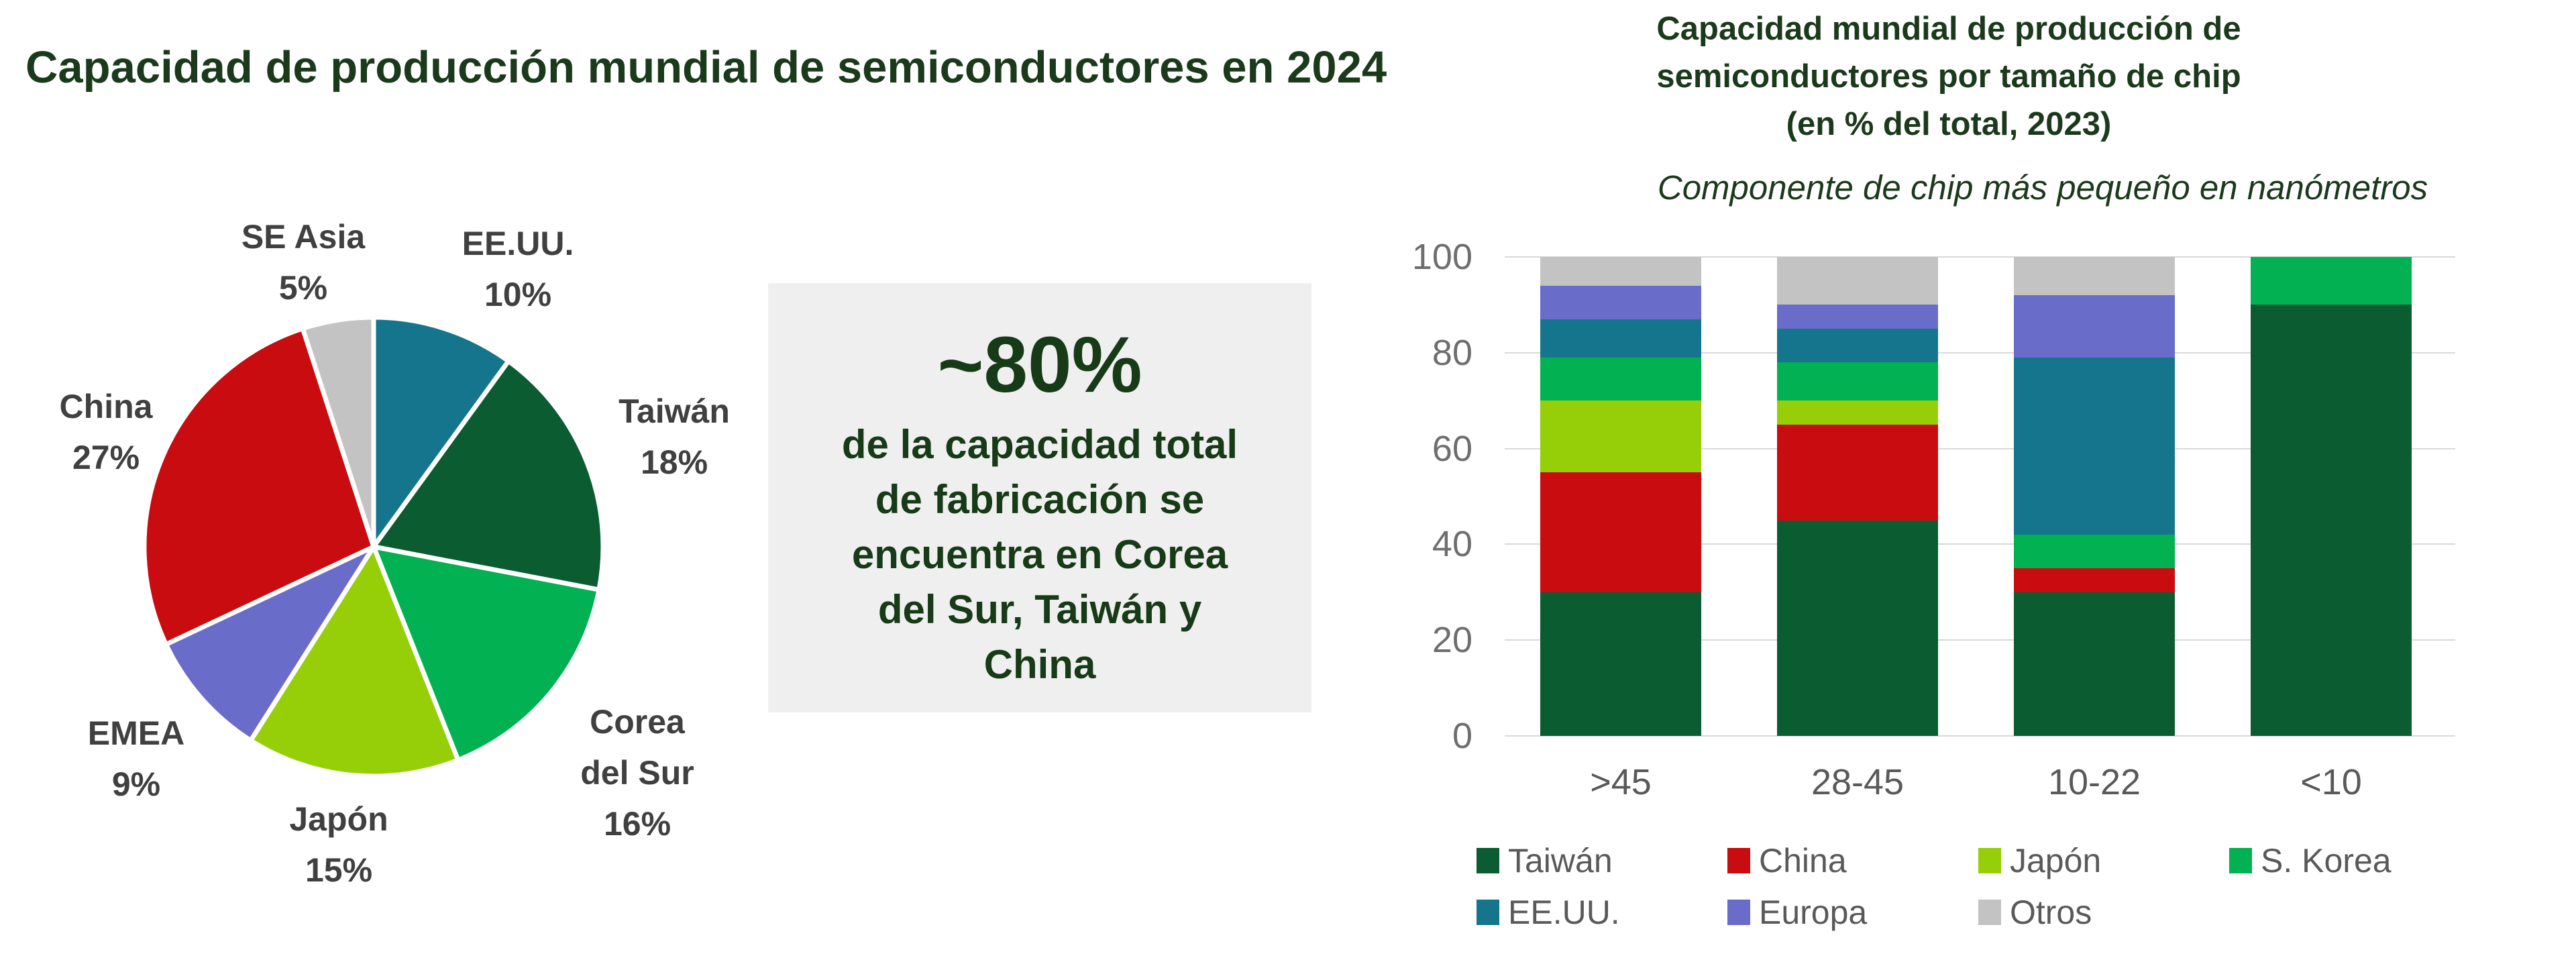 This screenshot has height=968, width=2576. Describe the element at coordinates (303, 262) in the screenshot. I see `pie-label-se-asia: SE Asia 5%` at that location.